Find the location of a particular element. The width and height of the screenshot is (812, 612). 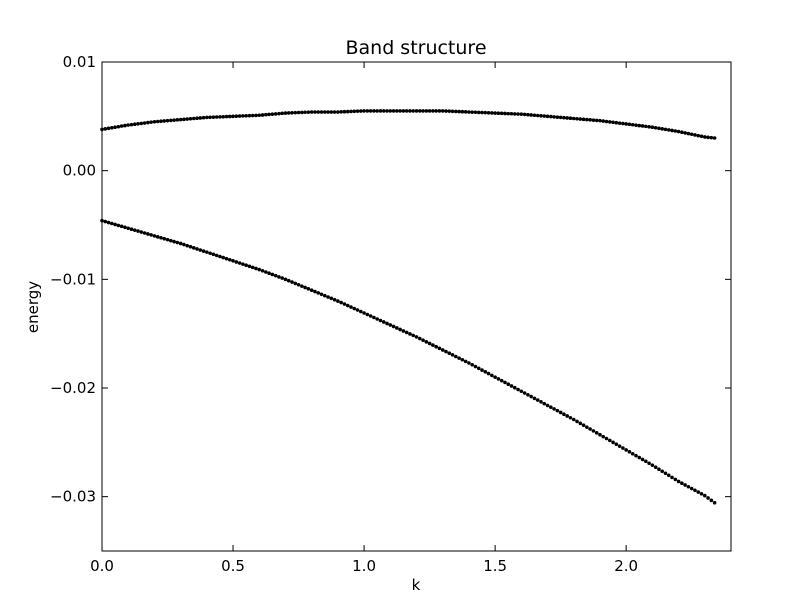

x-tick-label: 1.5 is located at coordinates (495, 566).